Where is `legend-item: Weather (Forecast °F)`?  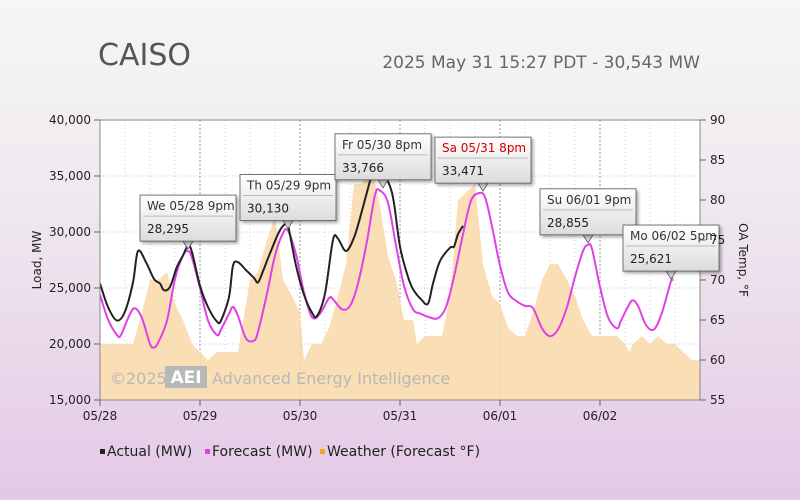
legend-item: Weather (Forecast °F) is located at coordinates (400, 452).